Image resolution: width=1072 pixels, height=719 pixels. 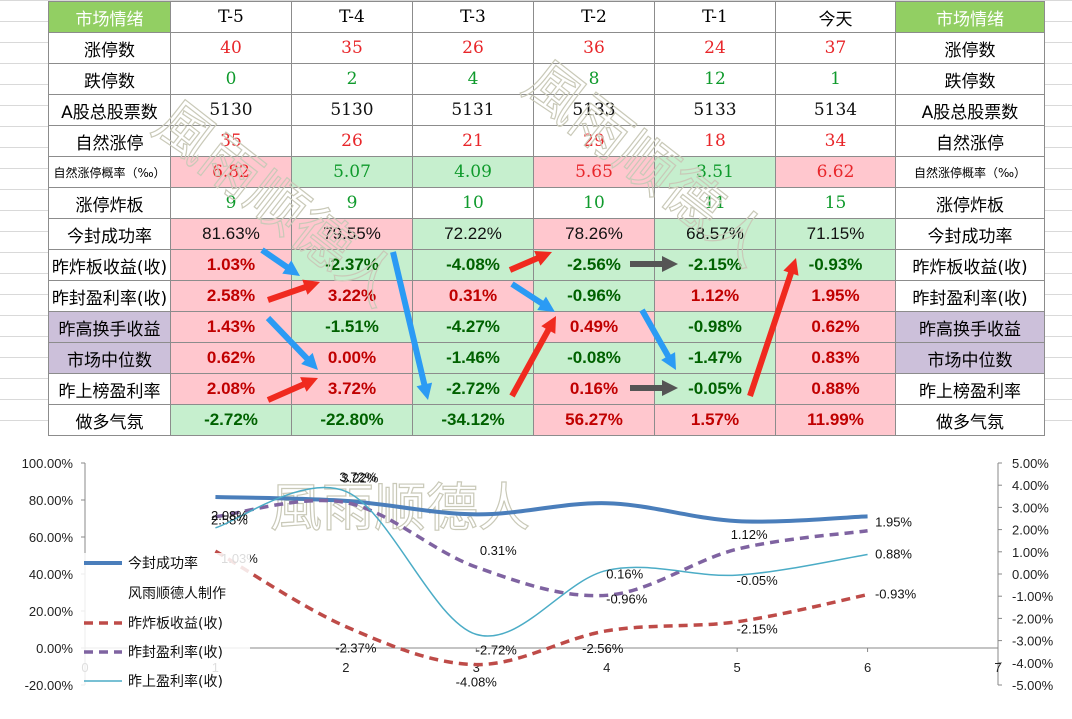 What do you see at coordinates (594, 234) in the screenshot?
I see `table-cell: 78.26%` at bounding box center [594, 234].